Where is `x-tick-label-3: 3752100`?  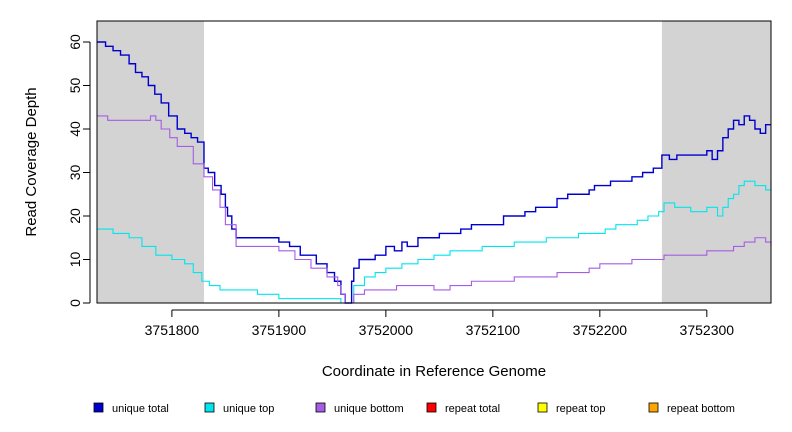
x-tick-label-3: 3752100 is located at coordinates (493, 330).